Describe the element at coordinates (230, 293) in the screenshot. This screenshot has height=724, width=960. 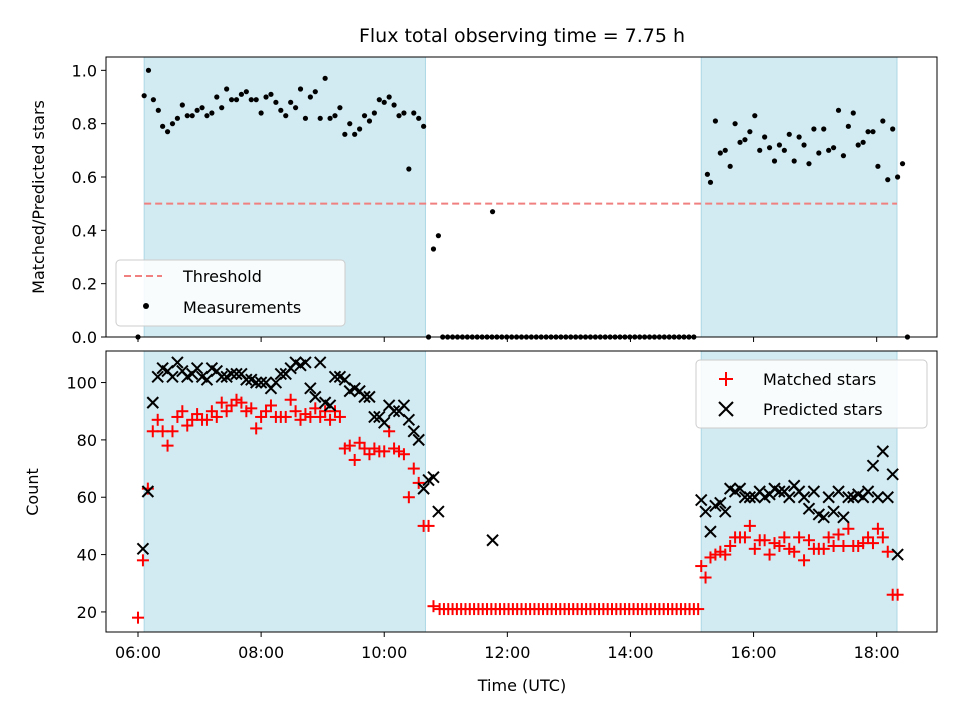
I see `top-legend: Threshold Measurements` at that location.